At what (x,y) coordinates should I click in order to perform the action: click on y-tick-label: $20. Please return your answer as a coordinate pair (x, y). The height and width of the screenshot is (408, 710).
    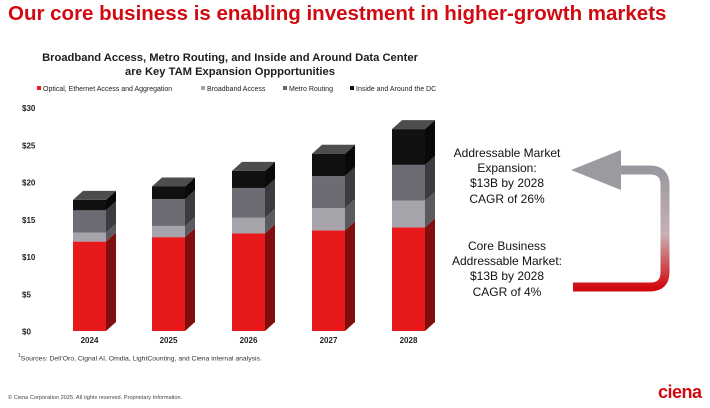
    Looking at the image, I should click on (29, 183).